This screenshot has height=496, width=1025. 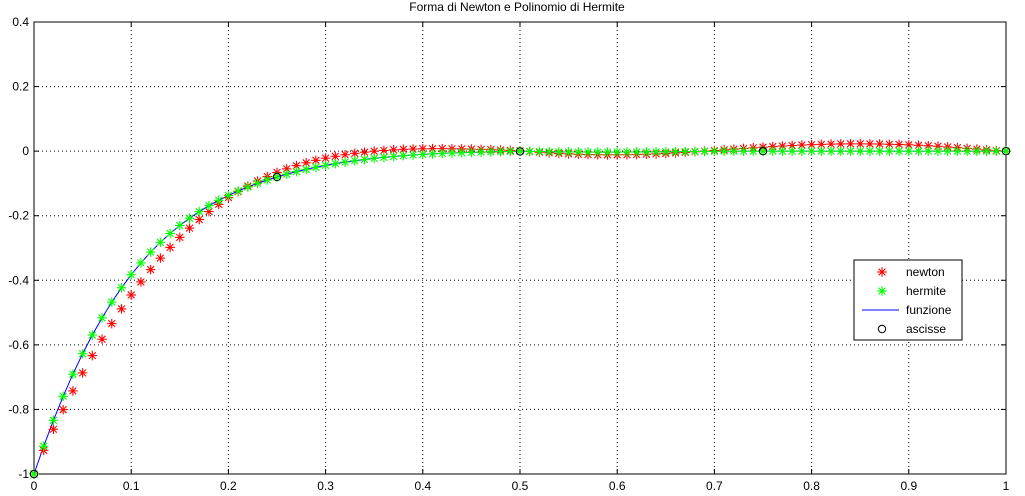 What do you see at coordinates (882, 291) in the screenshot?
I see `legend-hermite-marker-d2` at bounding box center [882, 291].